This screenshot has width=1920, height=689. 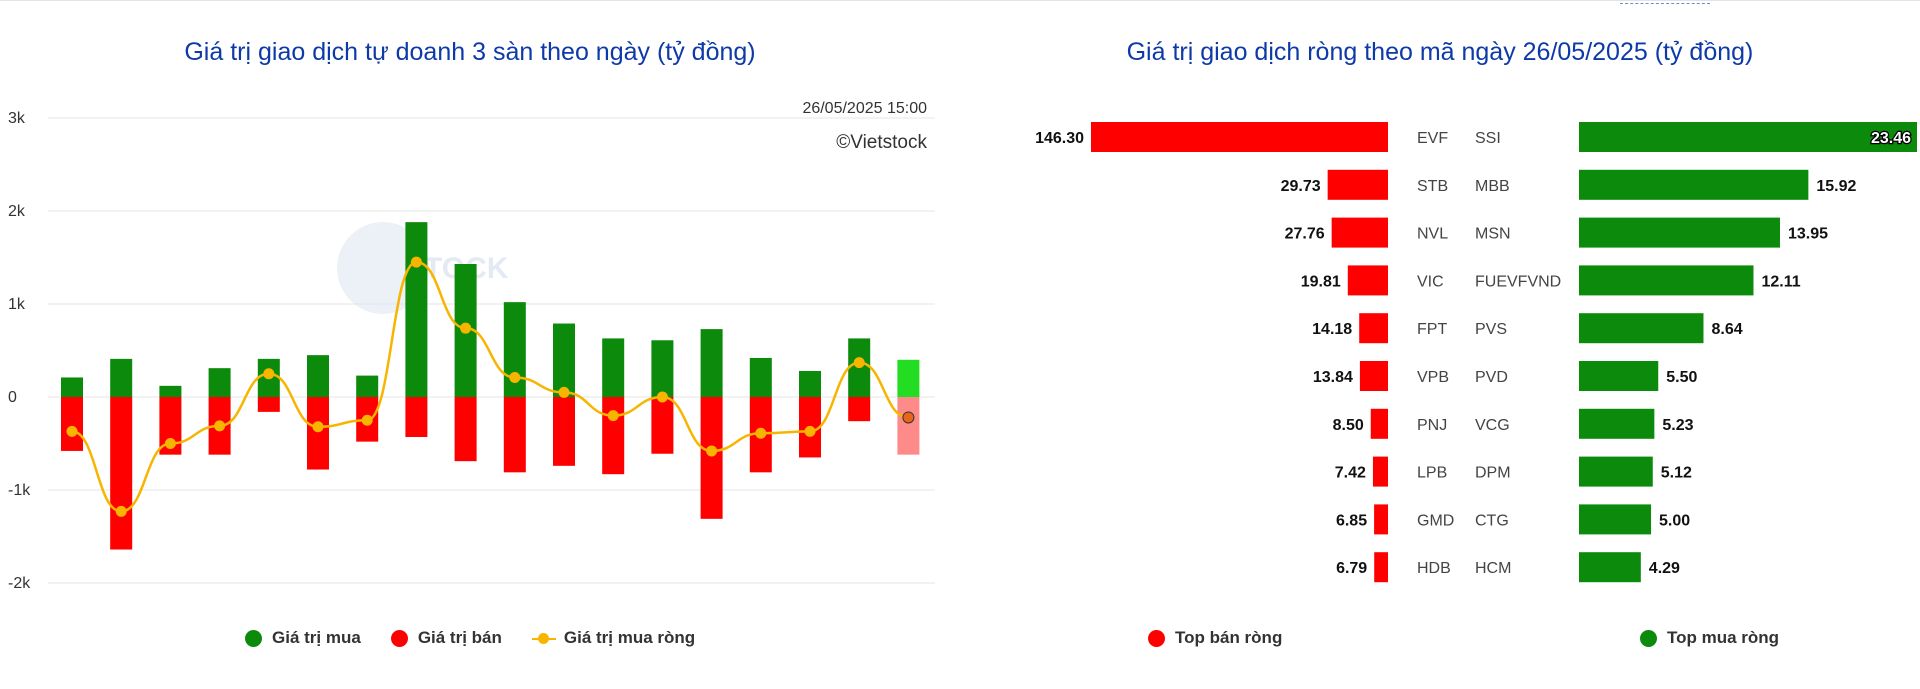 What do you see at coordinates (253, 638) in the screenshot?
I see `legend-buy-dot-icon` at bounding box center [253, 638].